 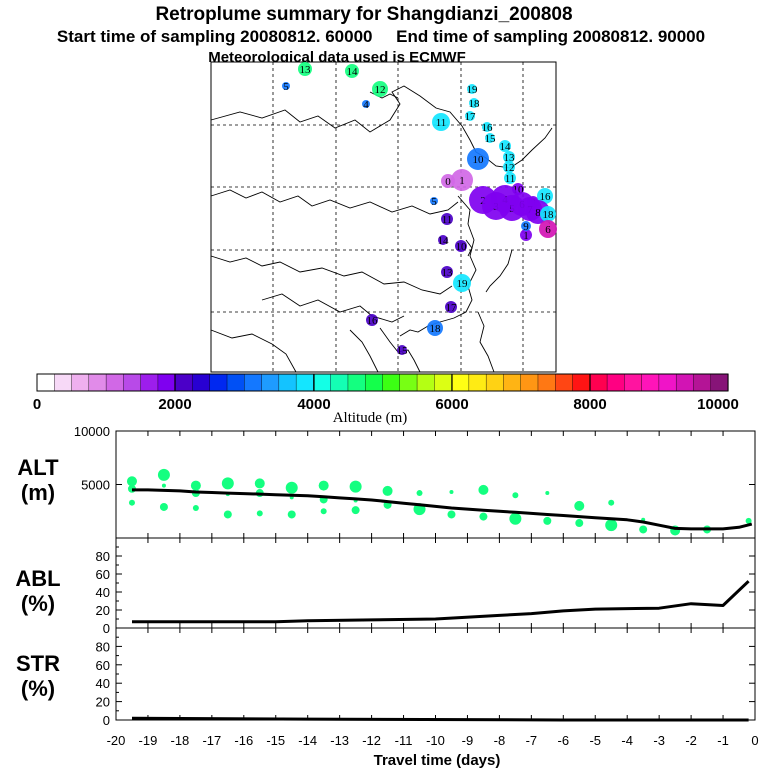 I want to click on x-tick-label: -15, so click(x=275, y=740).